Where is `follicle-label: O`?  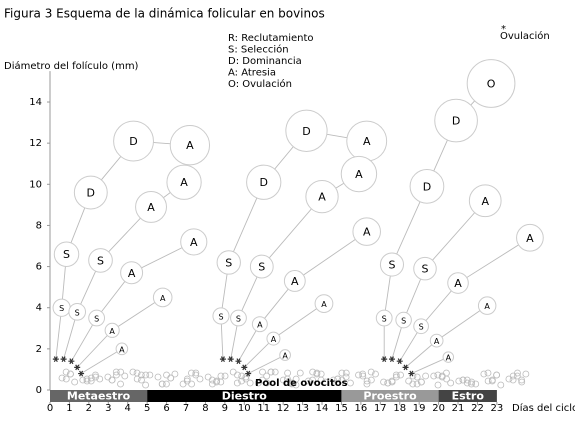 follicle-label: O is located at coordinates (491, 84).